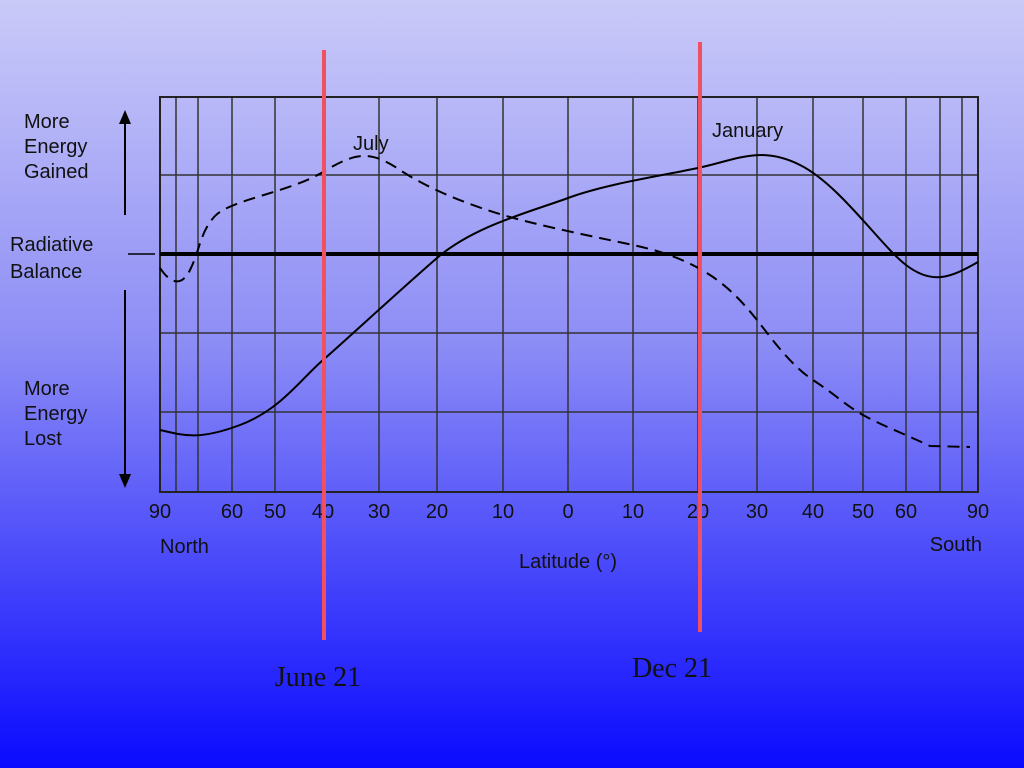  I want to click on axis-title: Latitude (°), so click(568, 562).